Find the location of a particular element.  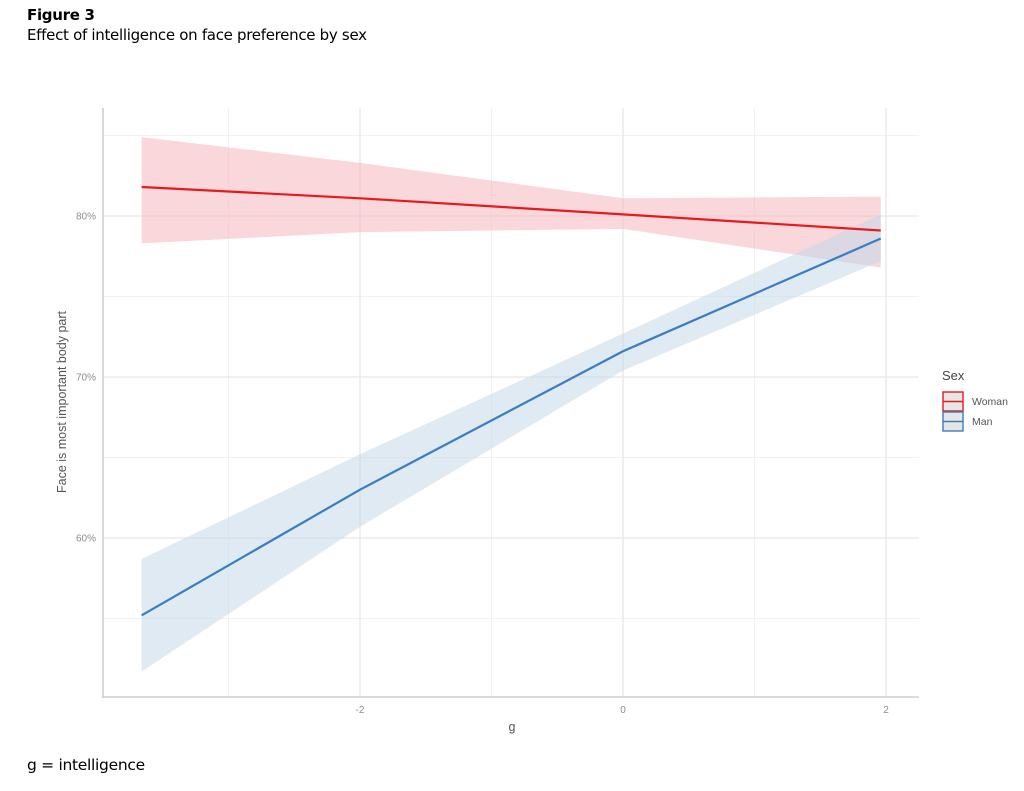

x-tick-label: 2 is located at coordinates (886, 710).